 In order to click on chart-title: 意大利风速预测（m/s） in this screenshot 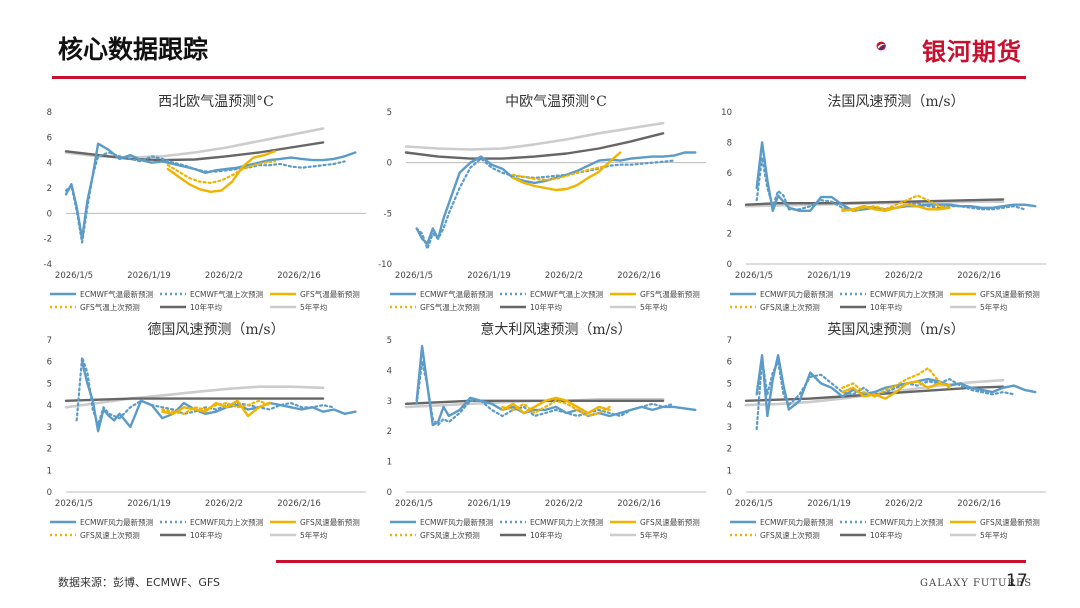, I will do `click(555, 329)`.